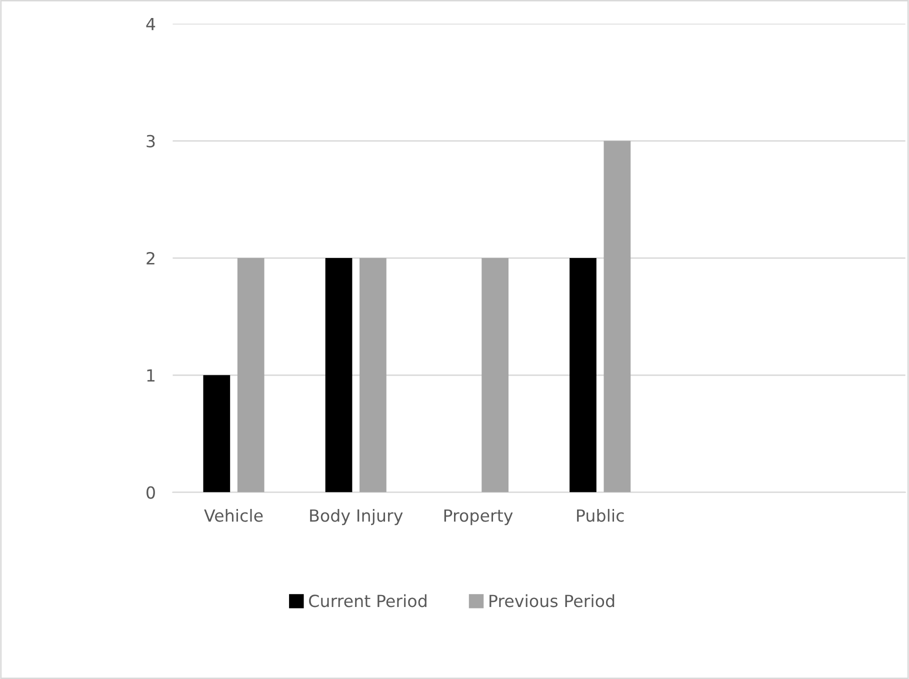 This screenshot has height=679, width=909. I want to click on y-tick-label: 4, so click(151, 24).